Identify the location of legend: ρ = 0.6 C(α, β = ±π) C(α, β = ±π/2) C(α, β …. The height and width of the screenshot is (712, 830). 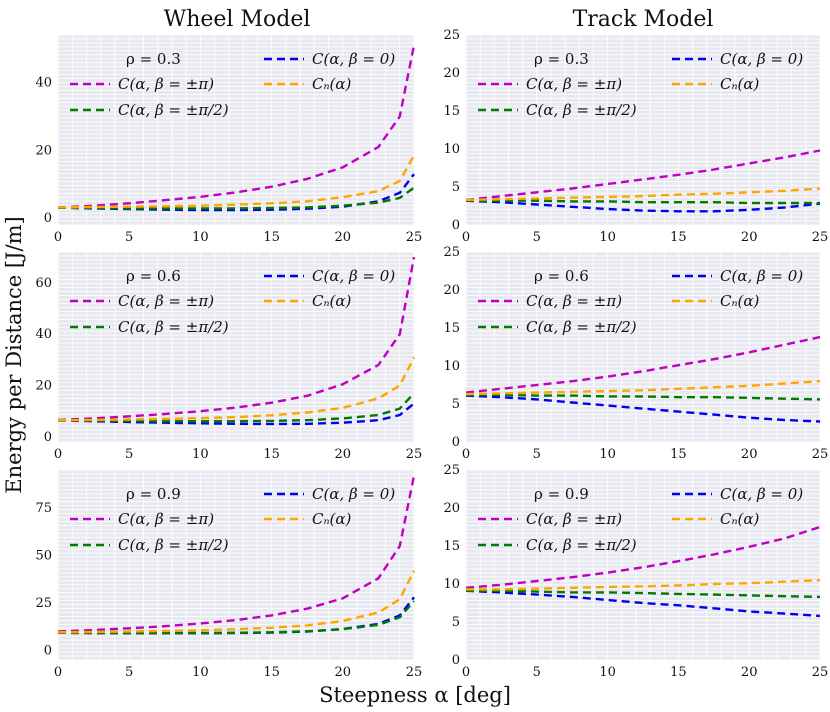
(640, 301).